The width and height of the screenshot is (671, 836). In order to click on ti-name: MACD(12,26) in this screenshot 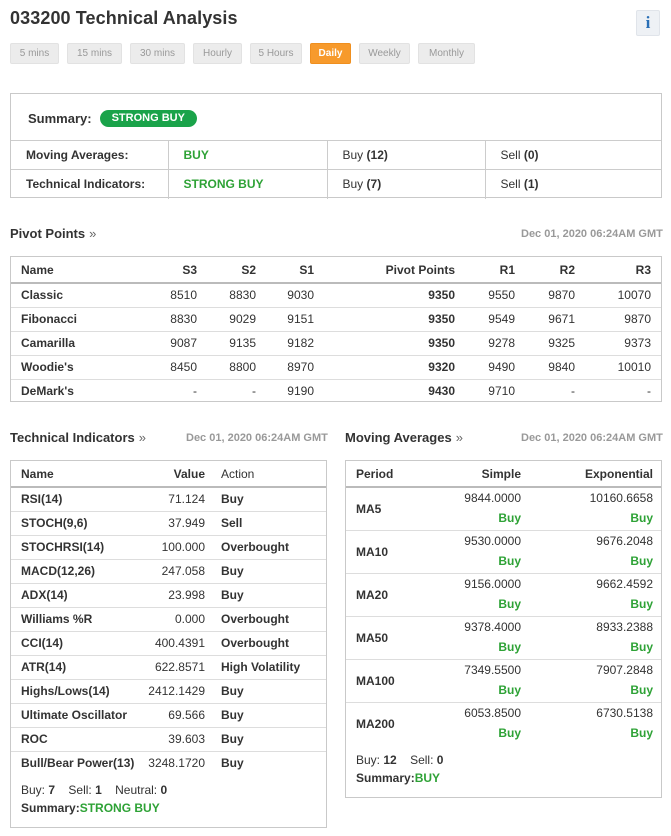, I will do `click(76, 570)`.